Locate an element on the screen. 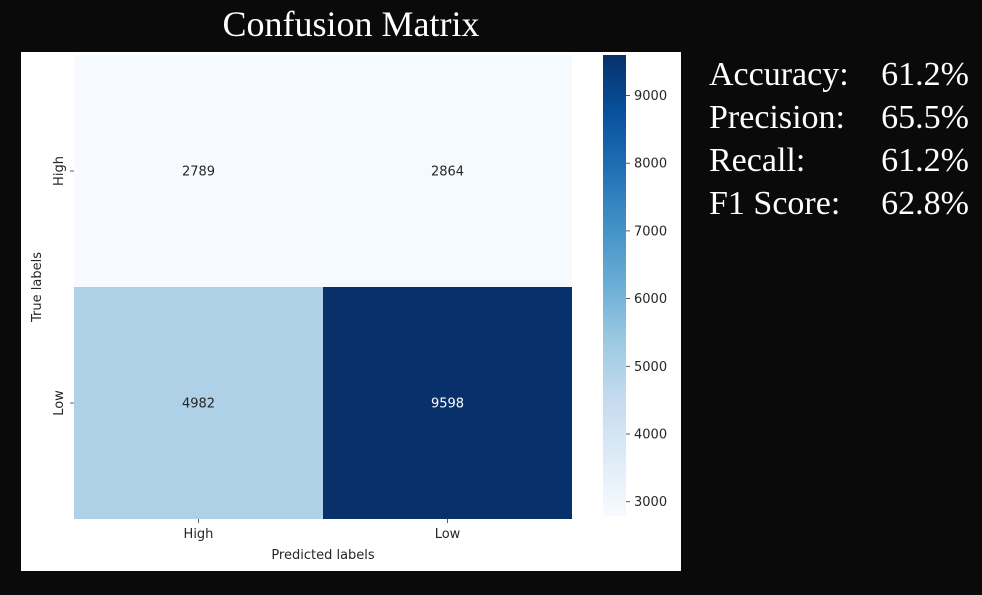 The height and width of the screenshot is (595, 982). colorbar-tick-label: 5000 is located at coordinates (650, 367).